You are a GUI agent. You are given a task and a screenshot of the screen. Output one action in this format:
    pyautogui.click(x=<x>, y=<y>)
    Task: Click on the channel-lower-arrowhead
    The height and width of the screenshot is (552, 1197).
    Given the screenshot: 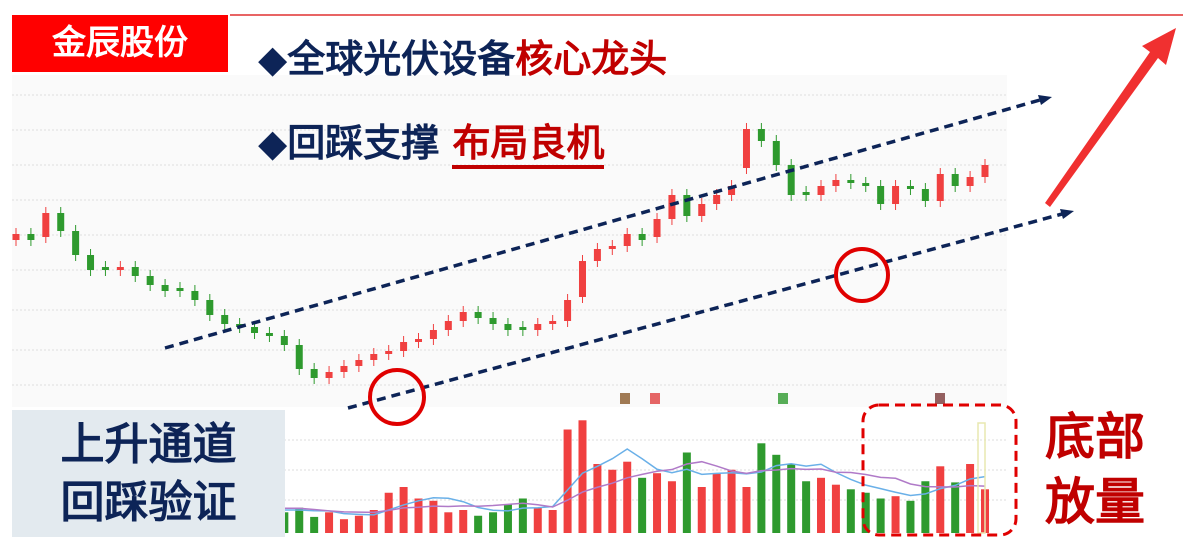 What is the action you would take?
    pyautogui.click(x=1067, y=214)
    